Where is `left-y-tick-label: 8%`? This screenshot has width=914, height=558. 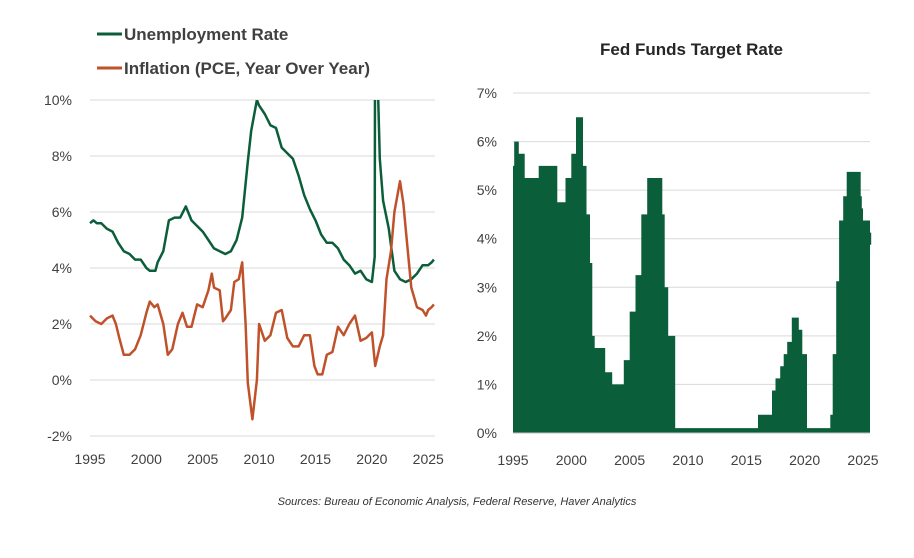 left-y-tick-label: 8% is located at coordinates (62, 156).